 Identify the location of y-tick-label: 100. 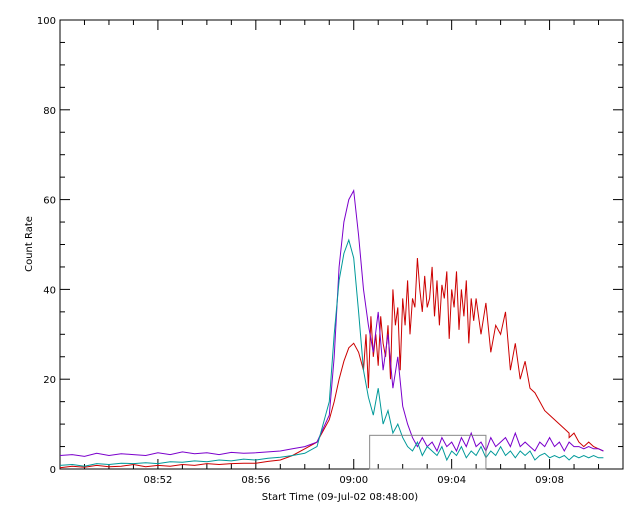
(46, 21).